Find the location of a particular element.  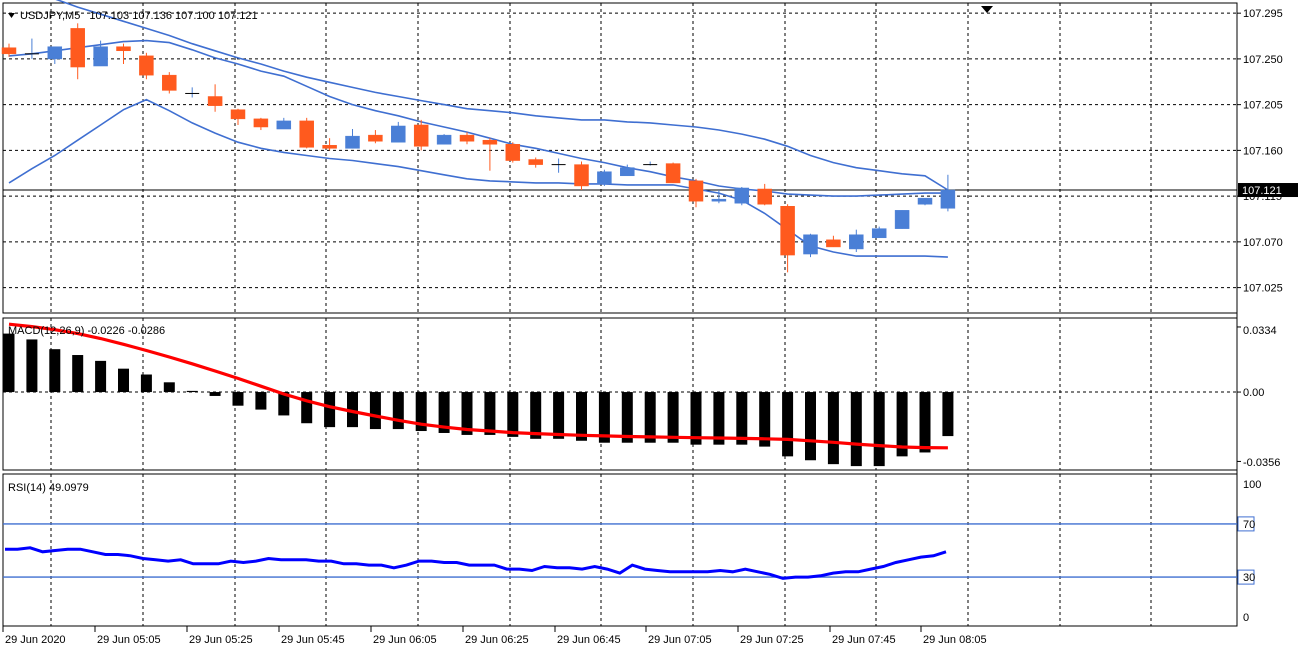

ohlc-readout: 107.103 107.136 107.100 107.121 is located at coordinates (173, 16).